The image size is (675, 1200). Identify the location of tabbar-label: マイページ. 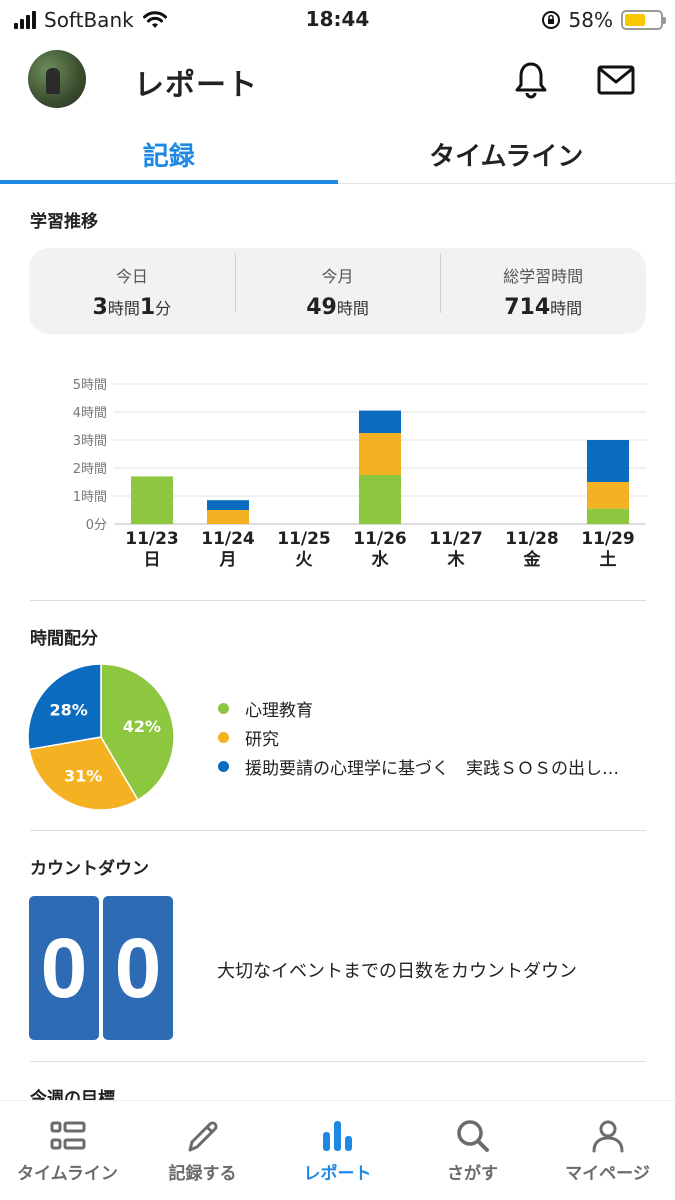
(607, 1174).